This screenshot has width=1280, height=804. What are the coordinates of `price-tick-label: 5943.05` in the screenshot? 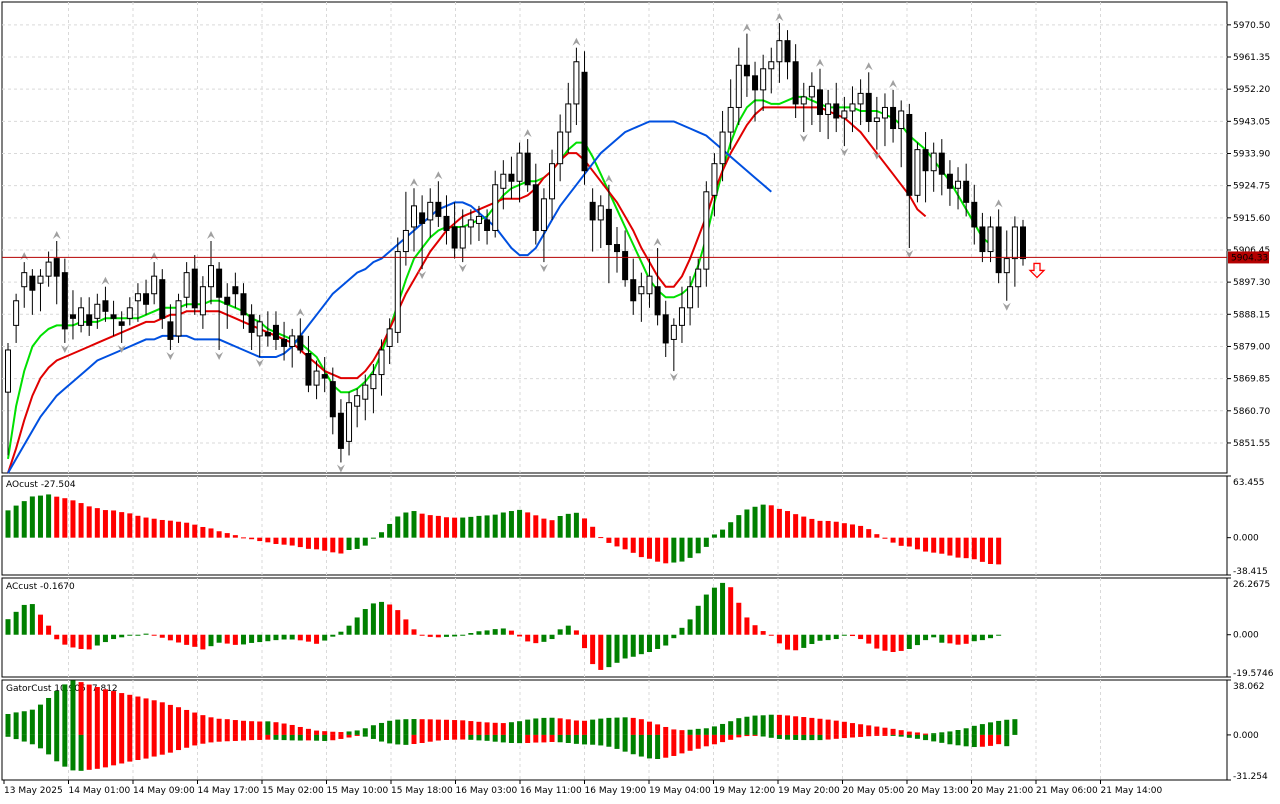 It's located at (1251, 122).